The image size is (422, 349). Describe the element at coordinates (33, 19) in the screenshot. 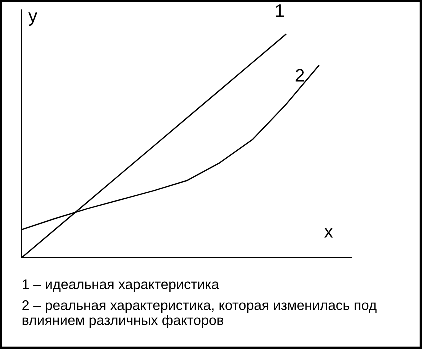

I see `y-axis-title: y` at that location.